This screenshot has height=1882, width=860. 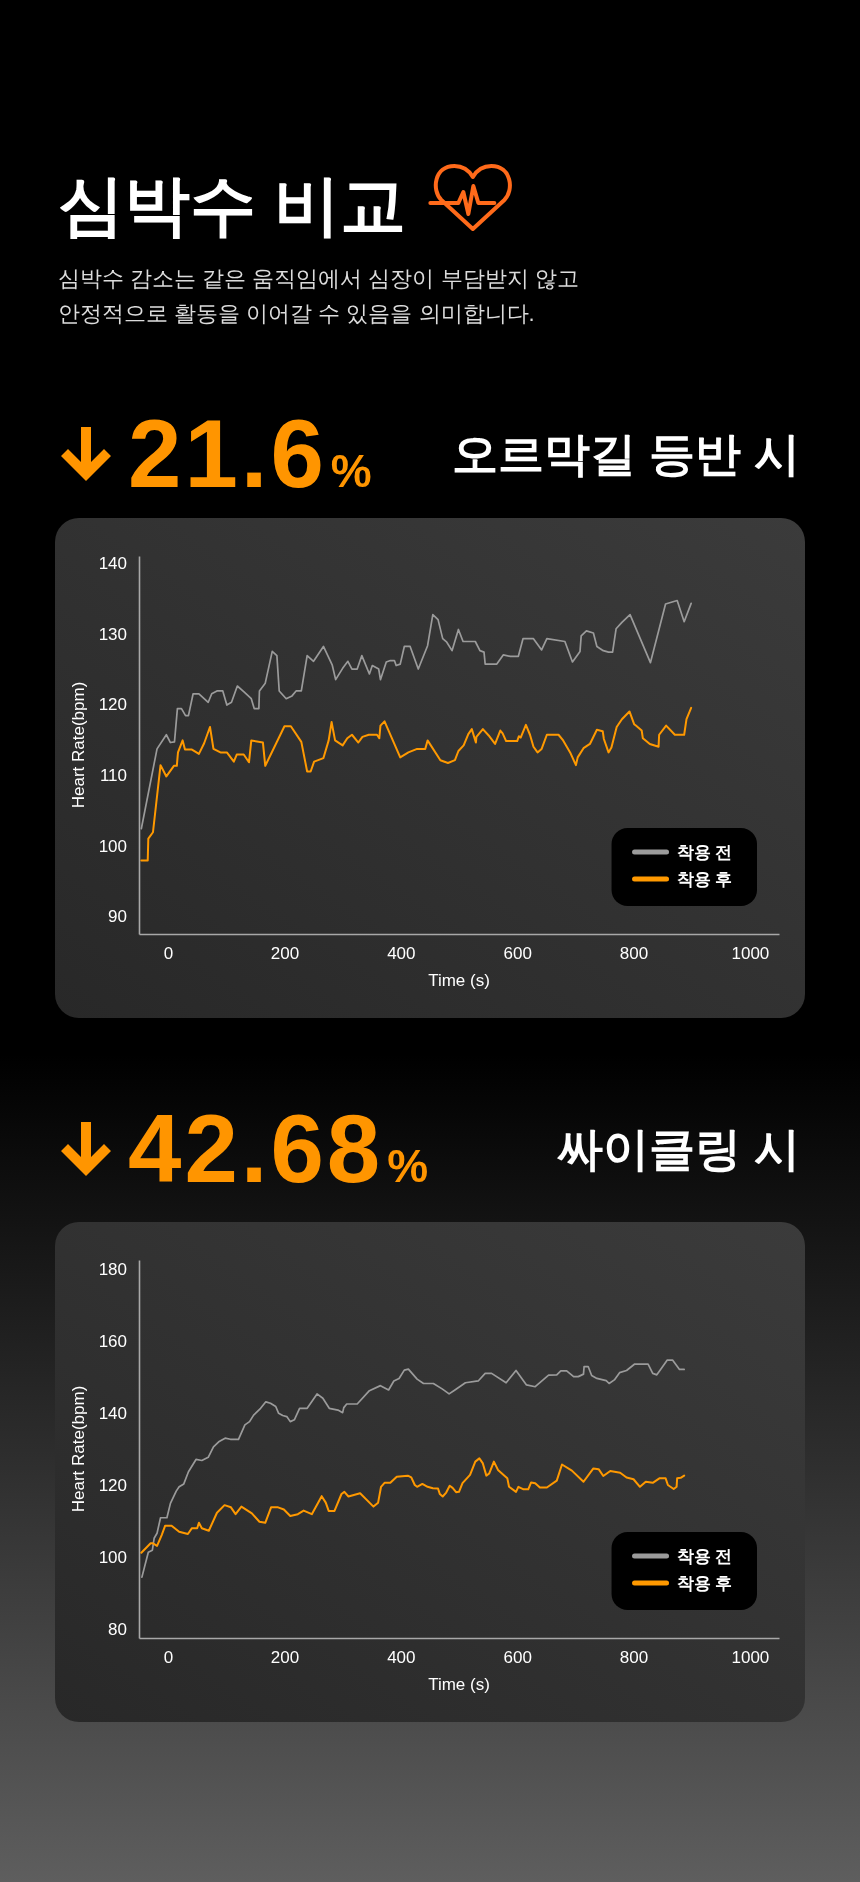 I want to click on chart-title: 오르막길 등반 시, so click(x=626, y=454).